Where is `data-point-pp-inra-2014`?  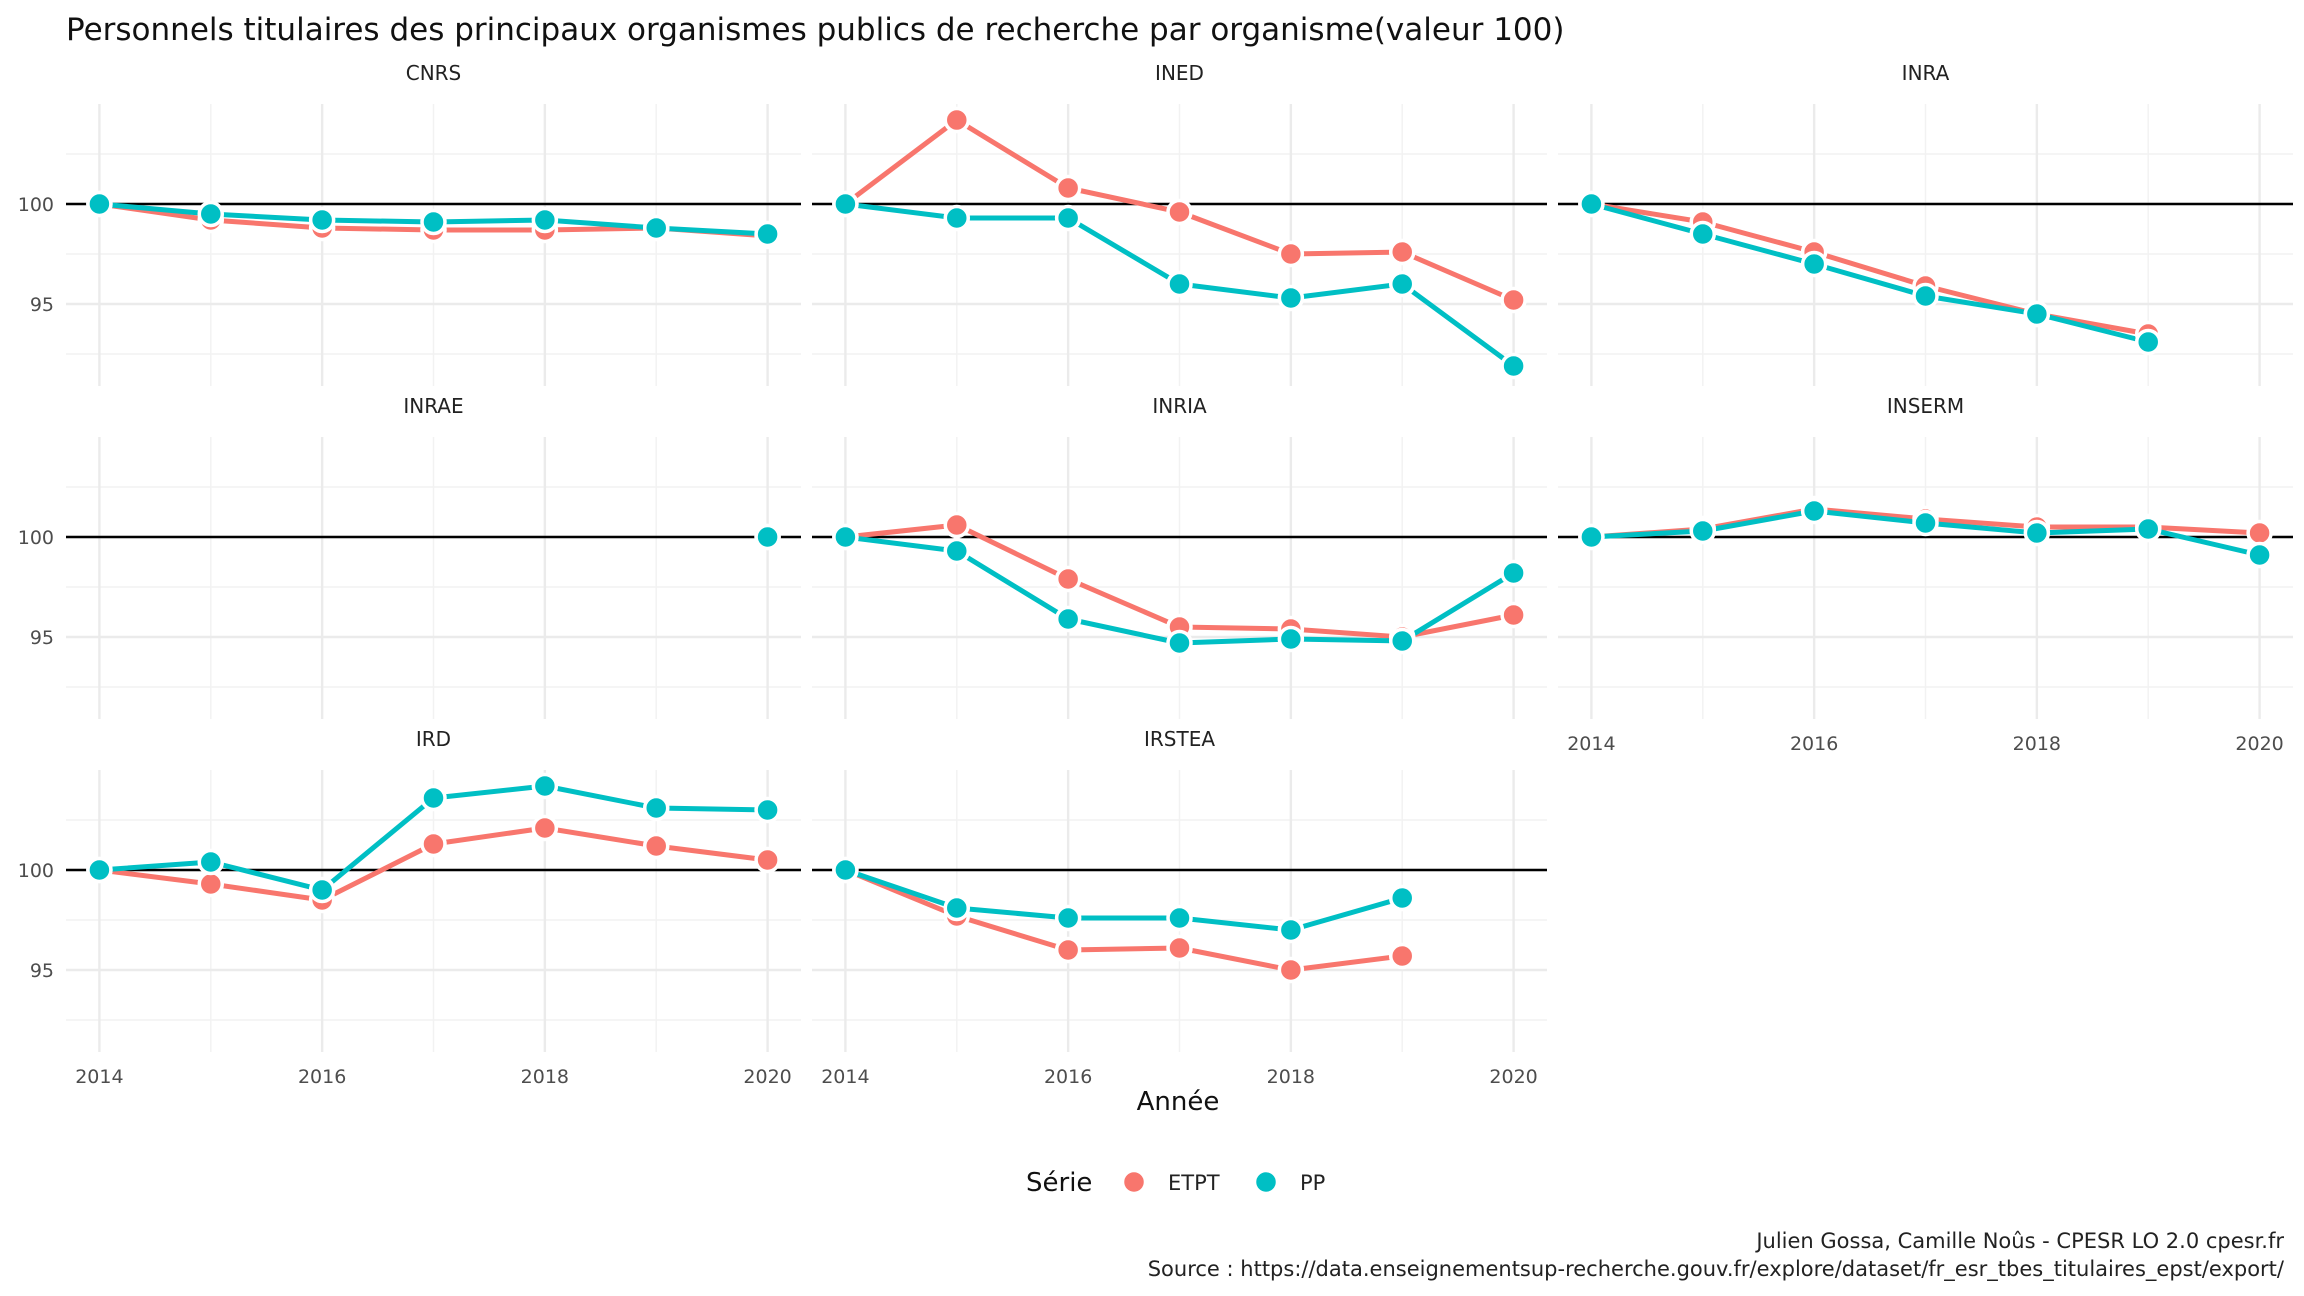 data-point-pp-inra-2014 is located at coordinates (1591, 204).